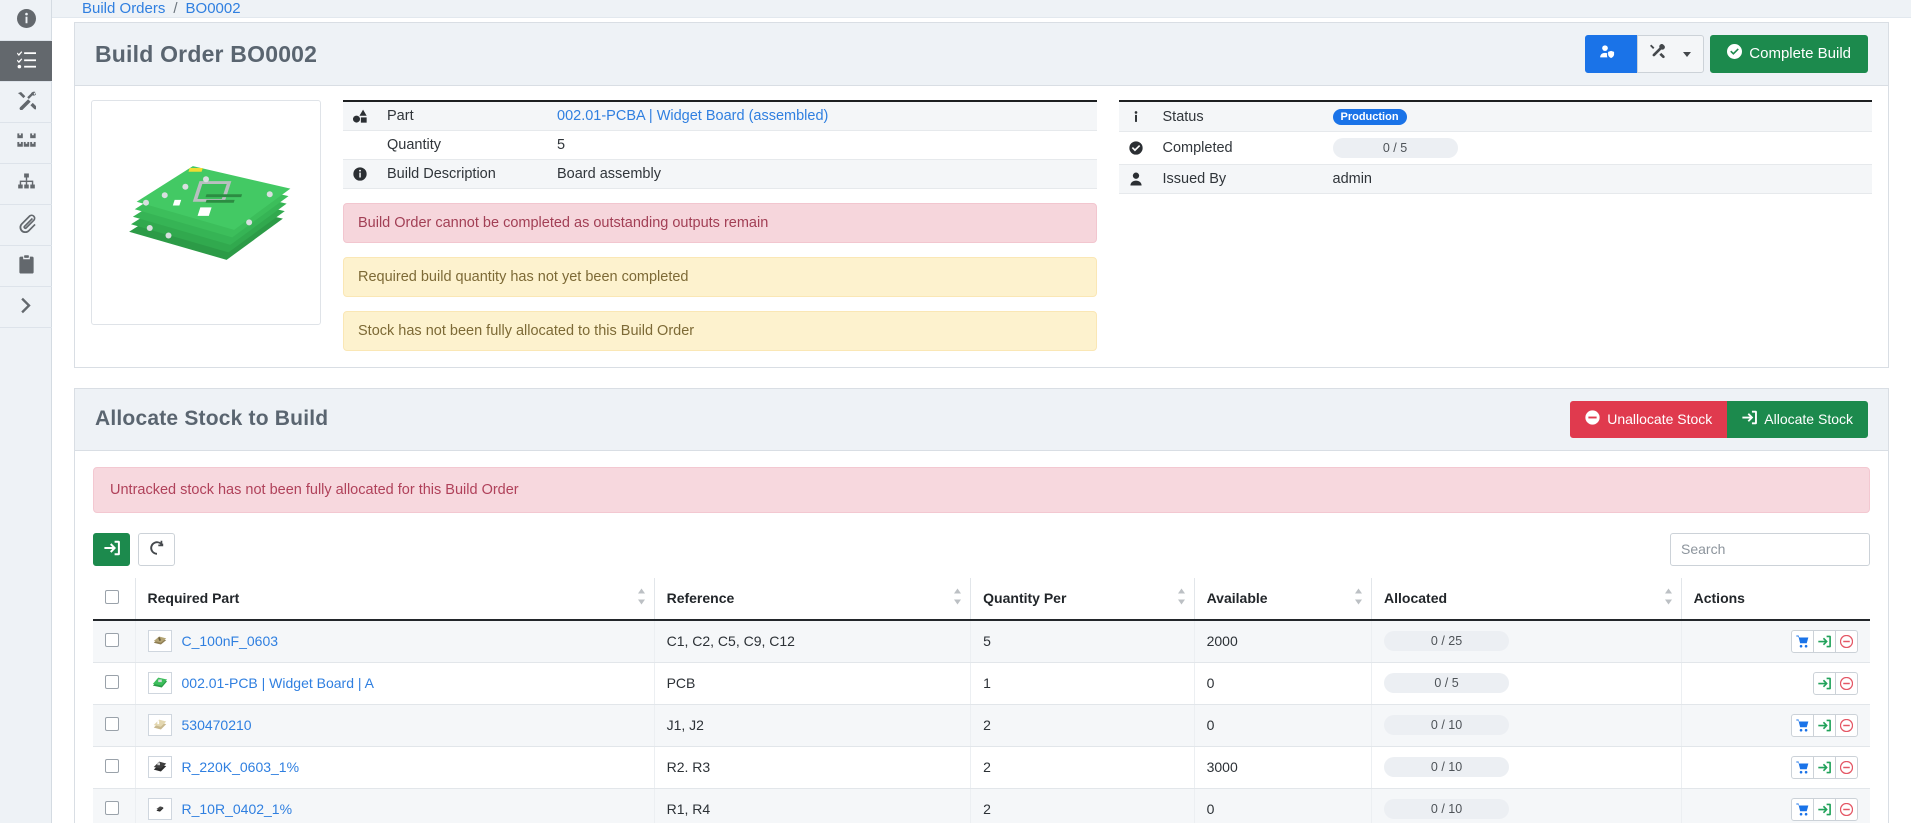 The height and width of the screenshot is (823, 1911). Describe the element at coordinates (1283, 599) in the screenshot. I see `column-available: Available` at that location.